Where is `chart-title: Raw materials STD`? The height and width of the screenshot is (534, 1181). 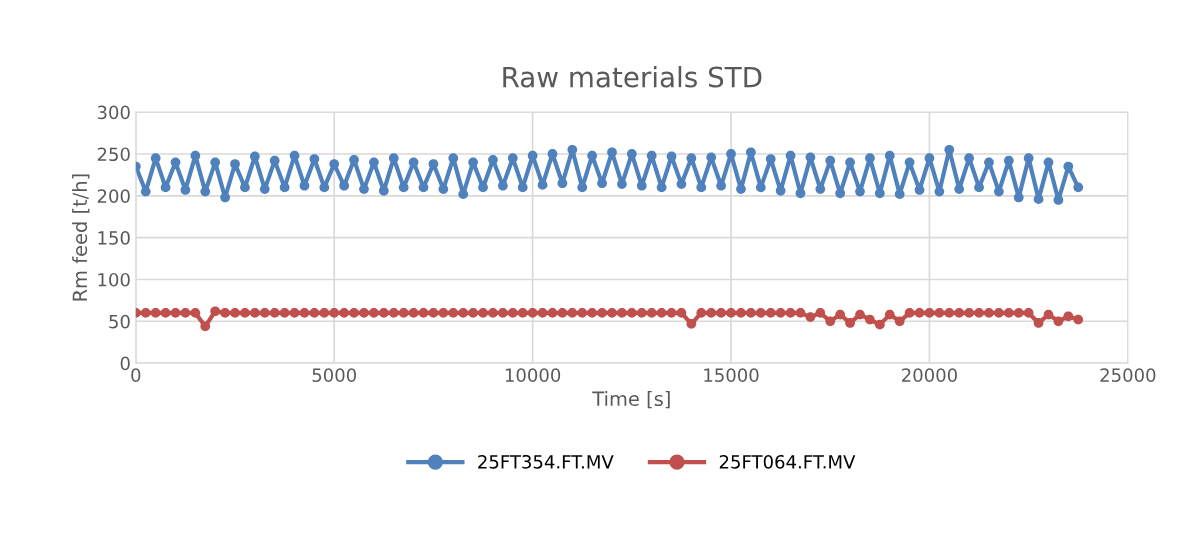
chart-title: Raw materials STD is located at coordinates (632, 77).